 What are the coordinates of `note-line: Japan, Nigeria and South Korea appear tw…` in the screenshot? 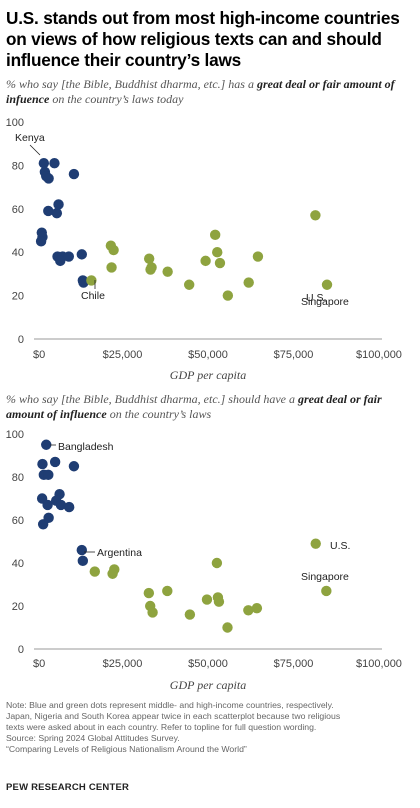 It's located at (173, 716).